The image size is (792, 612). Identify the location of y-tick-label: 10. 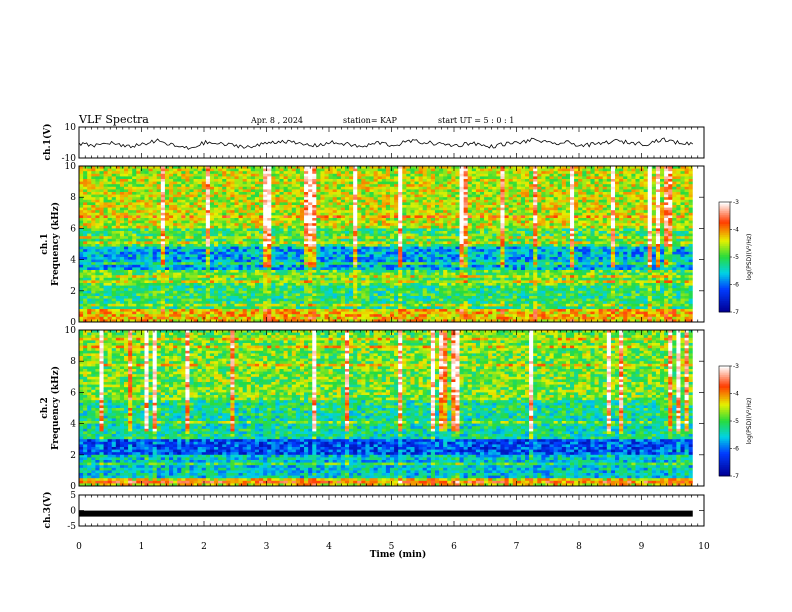
(71, 331).